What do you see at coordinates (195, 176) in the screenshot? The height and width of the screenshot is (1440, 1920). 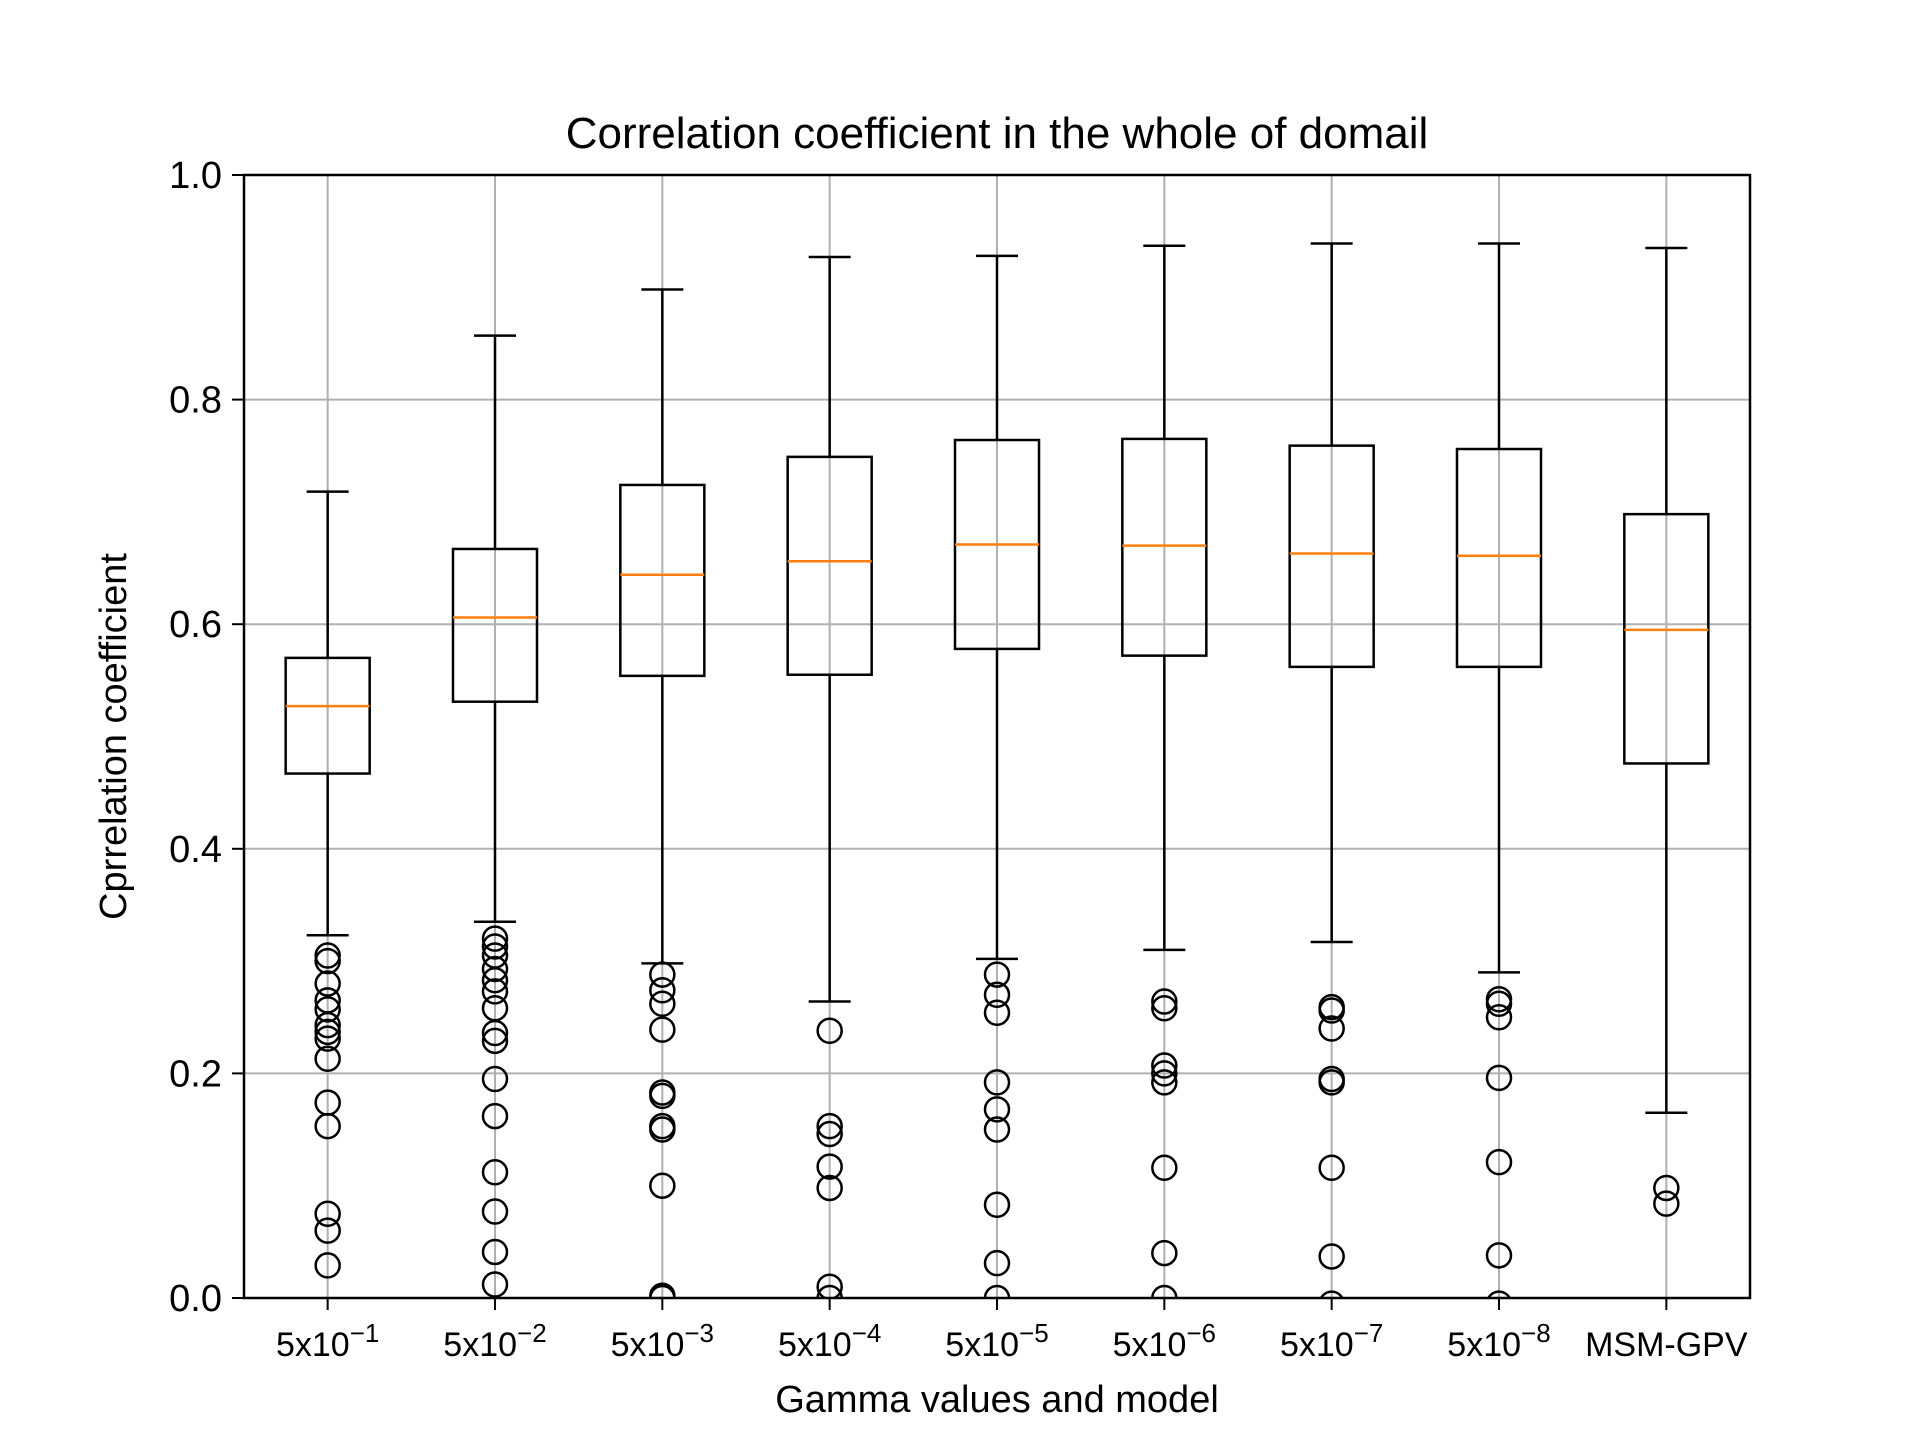 I see `y-tick-label: 1.0` at bounding box center [195, 176].